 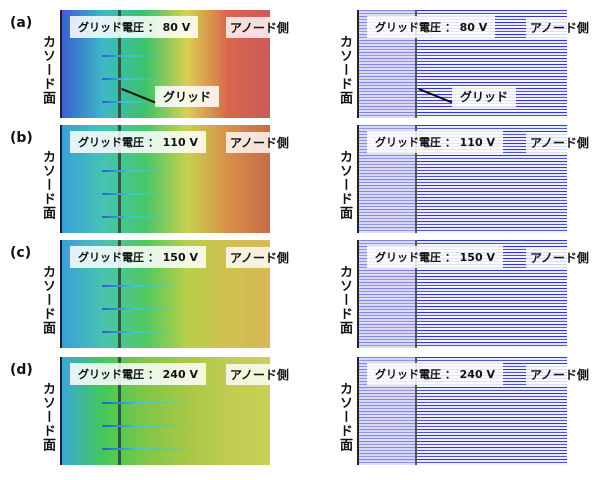 What do you see at coordinates (21, 138) in the screenshot?
I see `panel-tag: (b)` at bounding box center [21, 138].